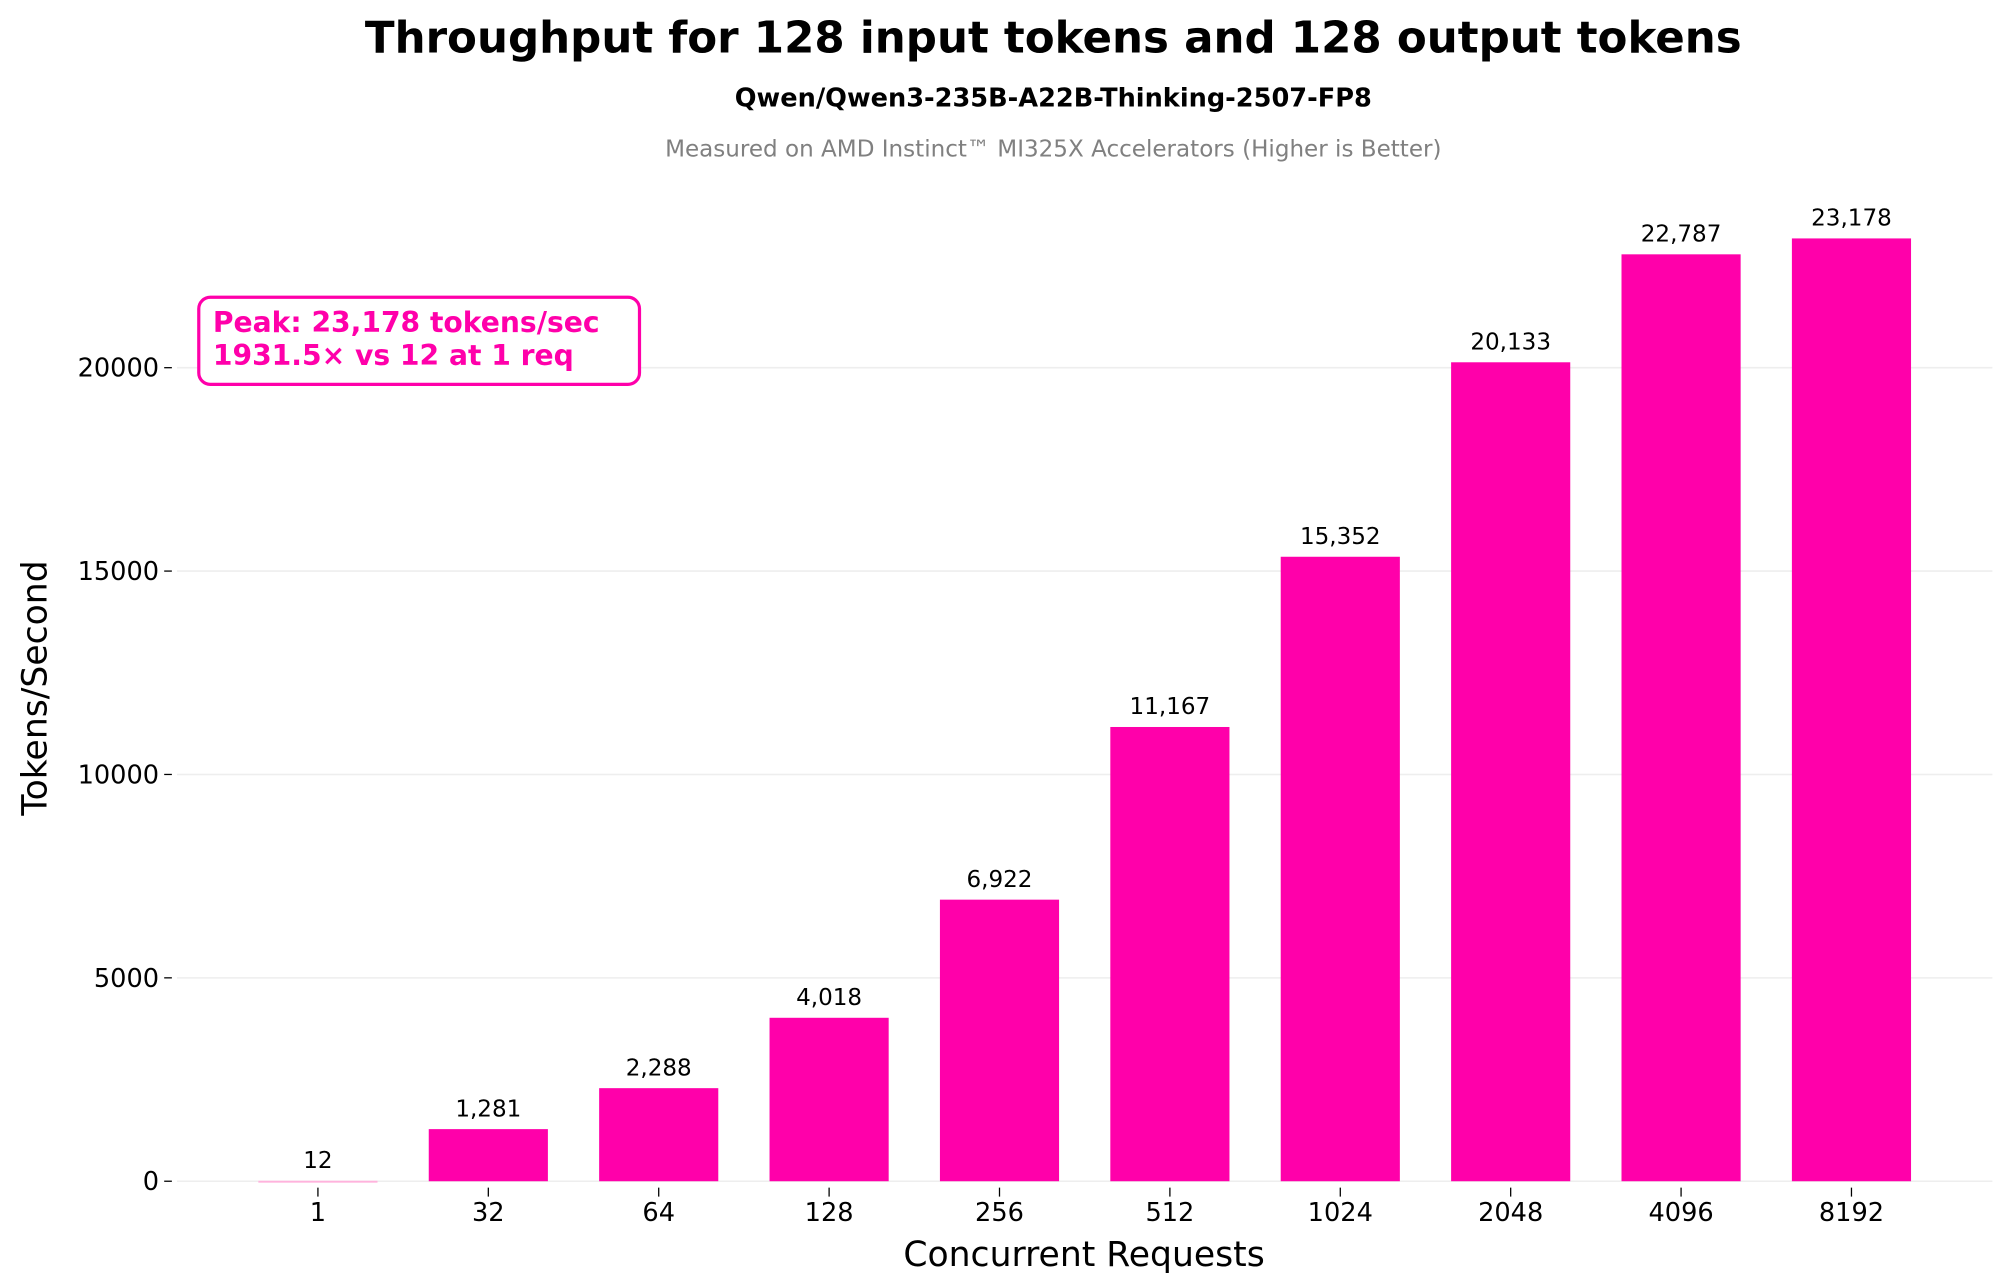  I want to click on x-axis-ticks: 1 32 64 128 256 512 1024 2048 4096 8192, so click(1097, 1207).